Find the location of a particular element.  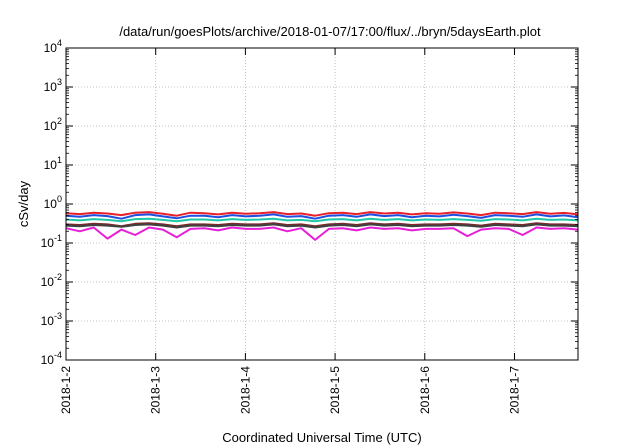

y-tick-label: 10³ is located at coordinates (53, 85).